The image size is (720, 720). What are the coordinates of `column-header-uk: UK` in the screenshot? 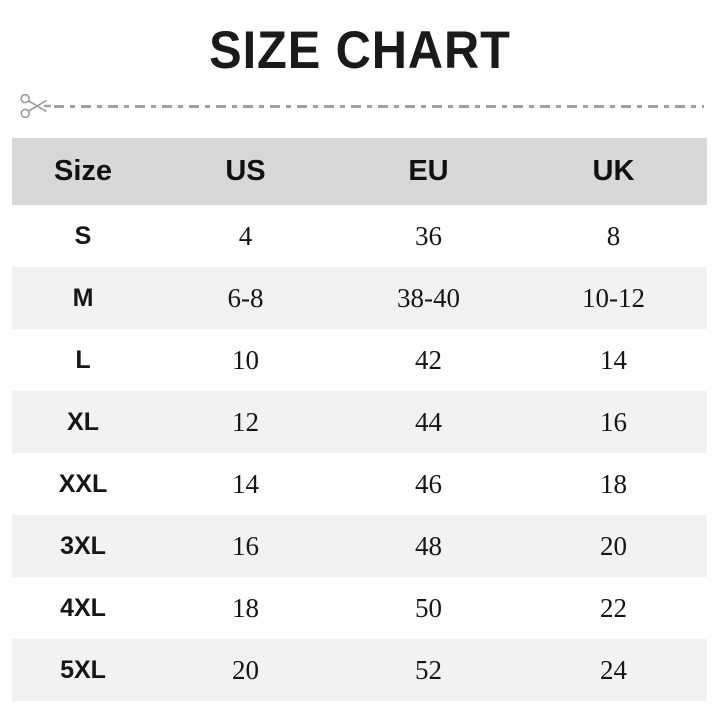 It's located at (613, 171).